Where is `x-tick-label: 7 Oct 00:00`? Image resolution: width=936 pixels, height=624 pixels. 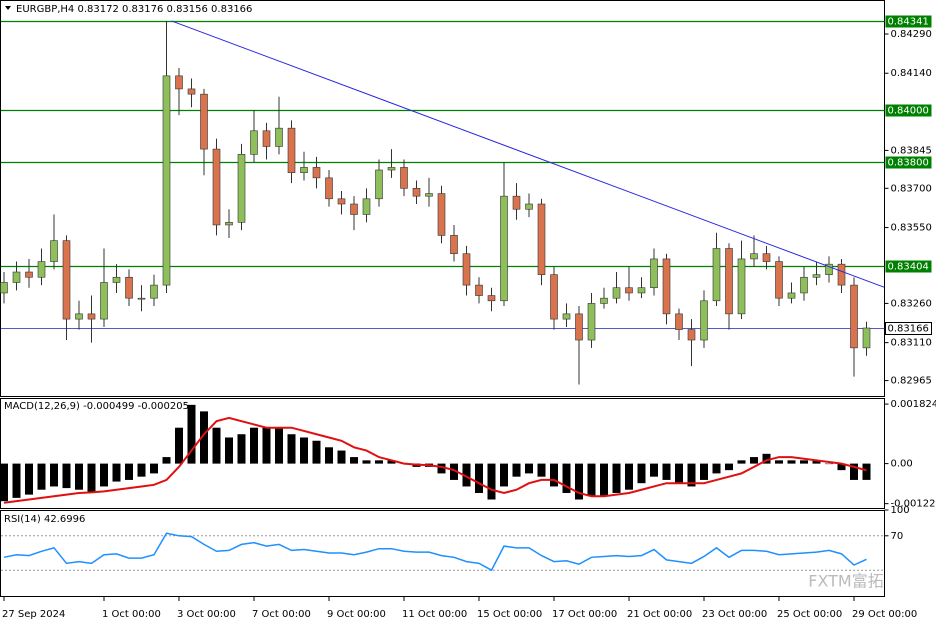
x-tick-label: 7 Oct 00:00 is located at coordinates (281, 614).